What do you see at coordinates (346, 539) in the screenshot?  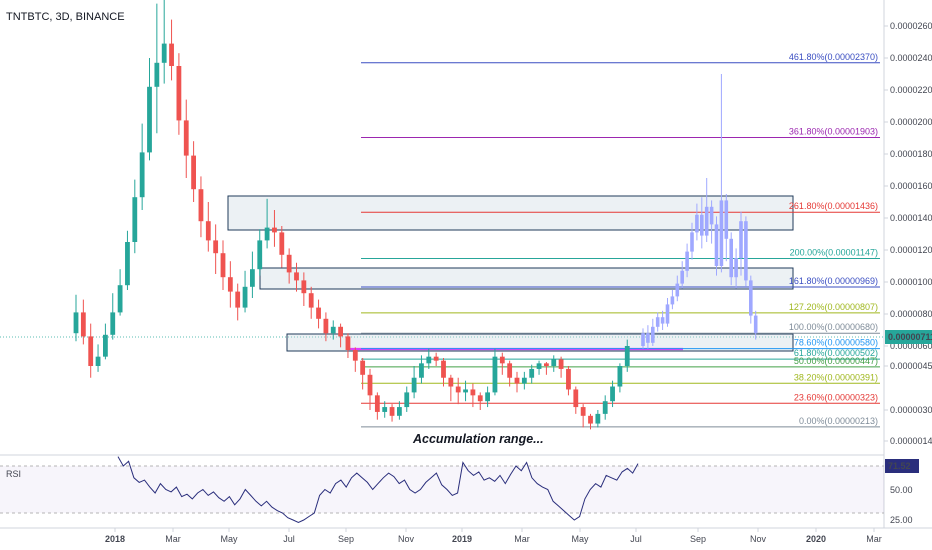 I see `time-tick-label: Sep` at bounding box center [346, 539].